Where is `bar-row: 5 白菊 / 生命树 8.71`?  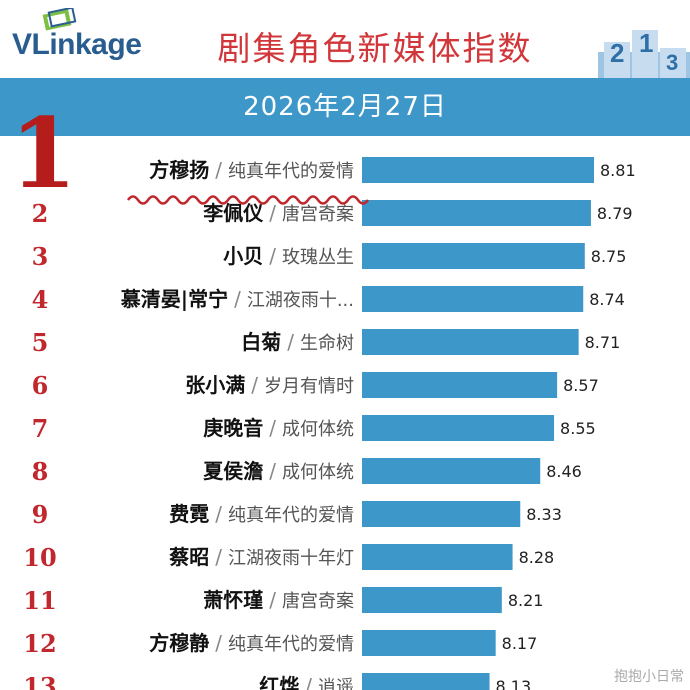 bar-row: 5 白菊 / 生命树 8.71 is located at coordinates (326, 342).